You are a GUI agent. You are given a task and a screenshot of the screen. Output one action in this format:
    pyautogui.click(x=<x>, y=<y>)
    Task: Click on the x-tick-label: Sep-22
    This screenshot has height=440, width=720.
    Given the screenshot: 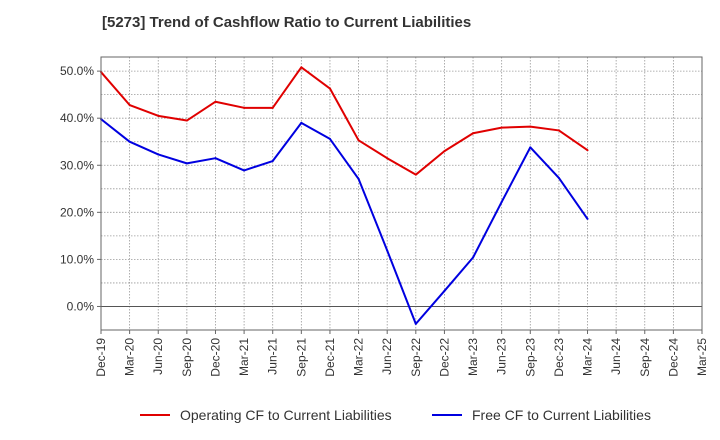 What is the action you would take?
    pyautogui.click(x=416, y=357)
    